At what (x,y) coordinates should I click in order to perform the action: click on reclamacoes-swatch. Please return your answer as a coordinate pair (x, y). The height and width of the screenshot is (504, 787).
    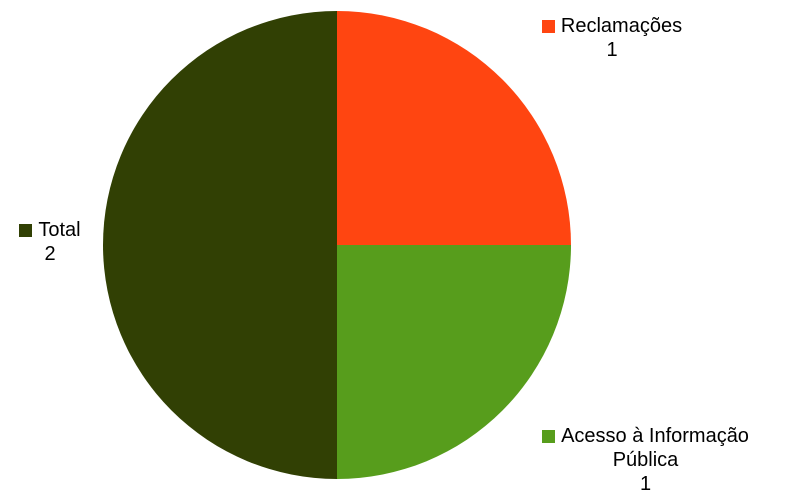
    Looking at the image, I should click on (548, 26).